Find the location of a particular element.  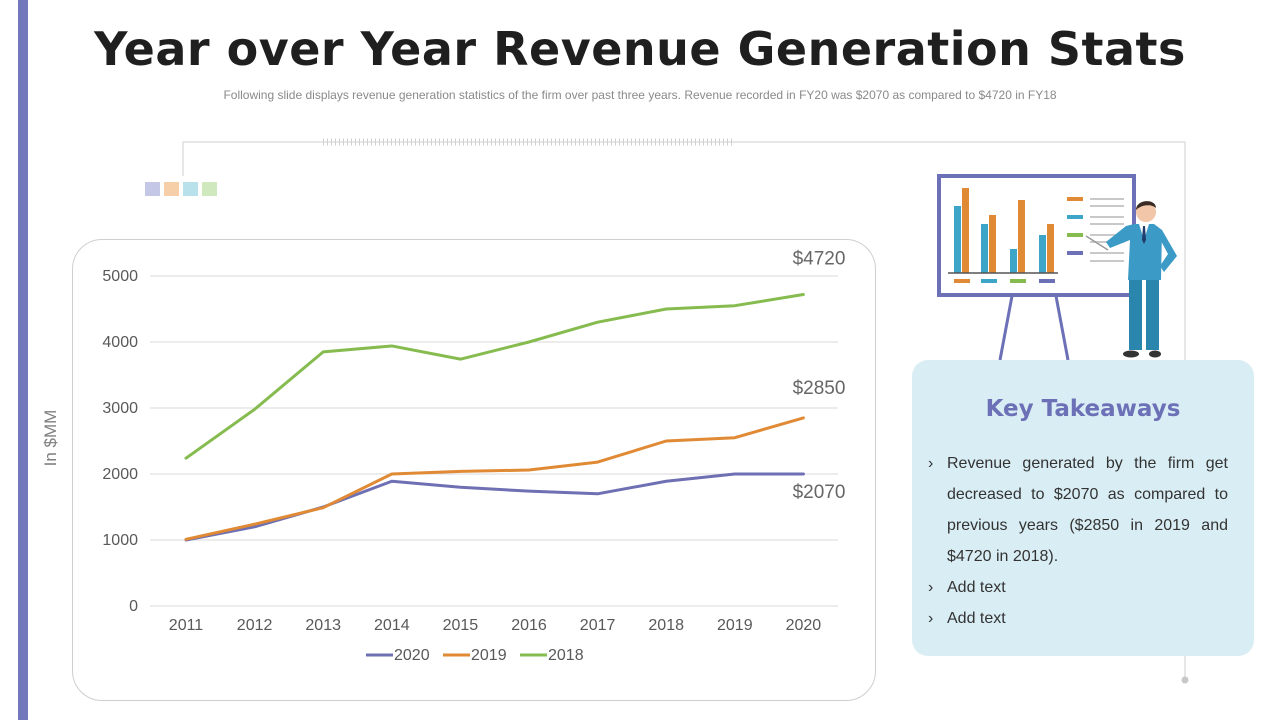

y-tick-label: 0 is located at coordinates (133, 606).